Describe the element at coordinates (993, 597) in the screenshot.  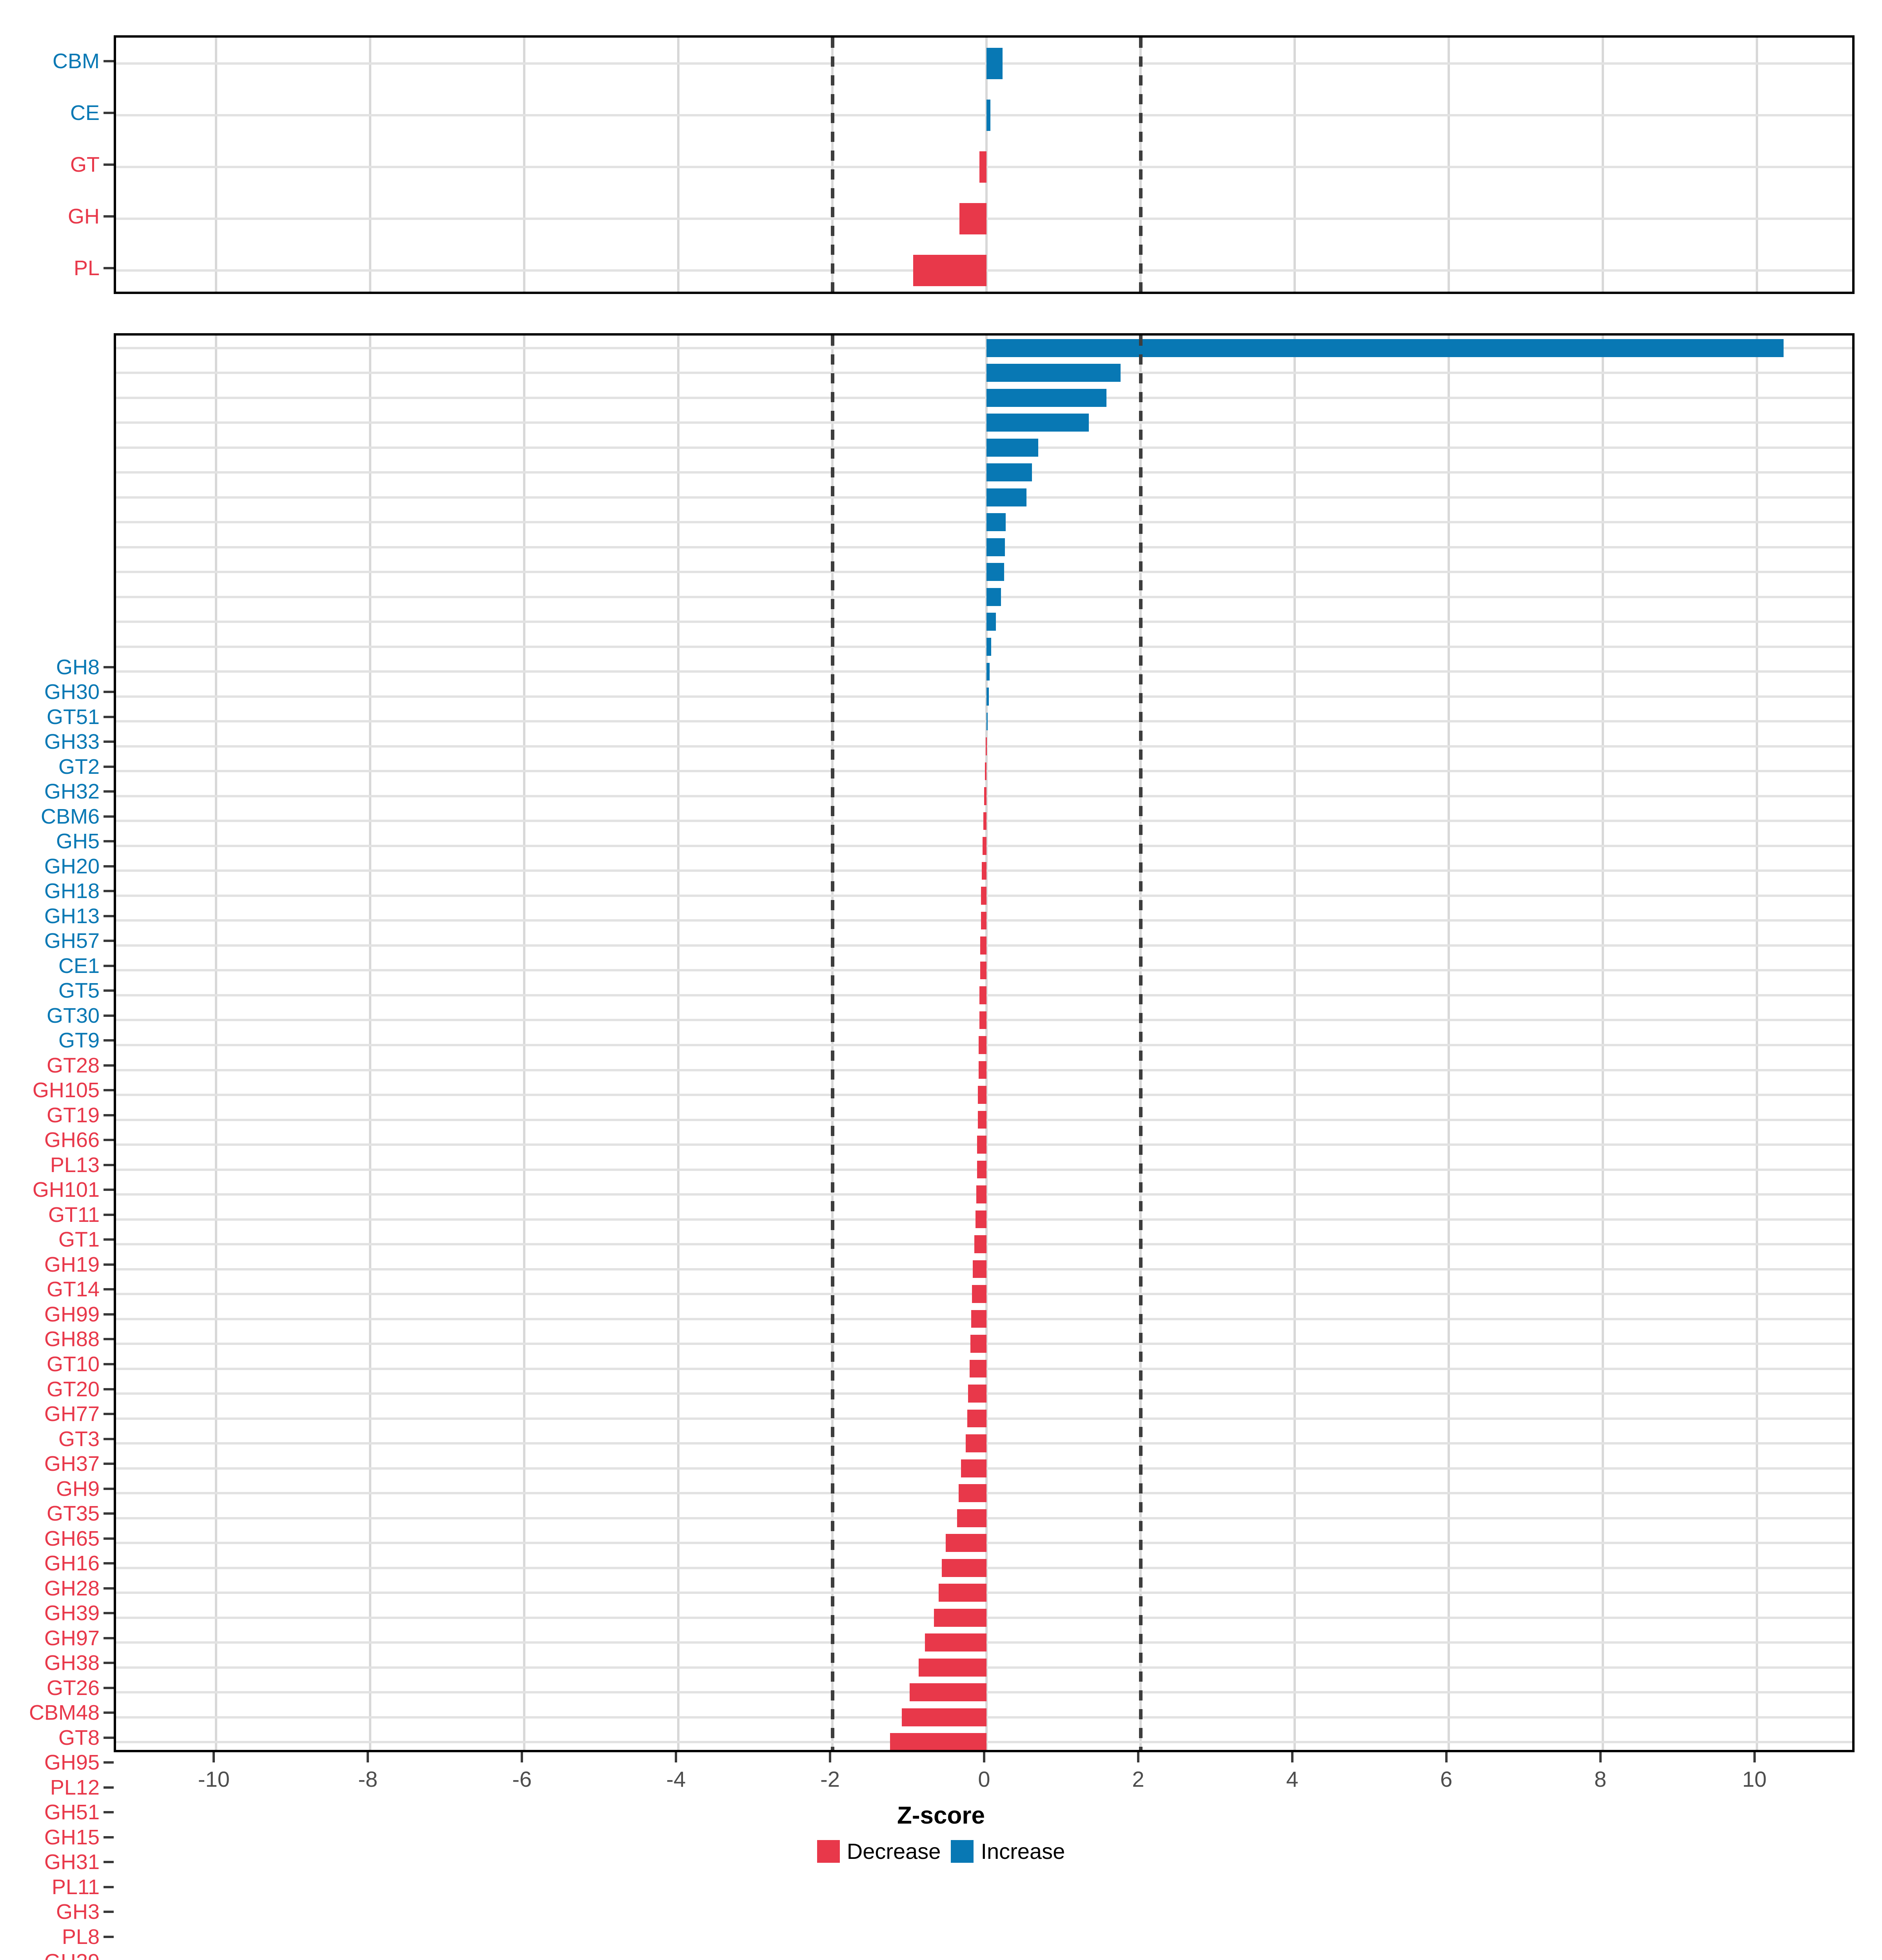
I see `bar-GH13` at that location.